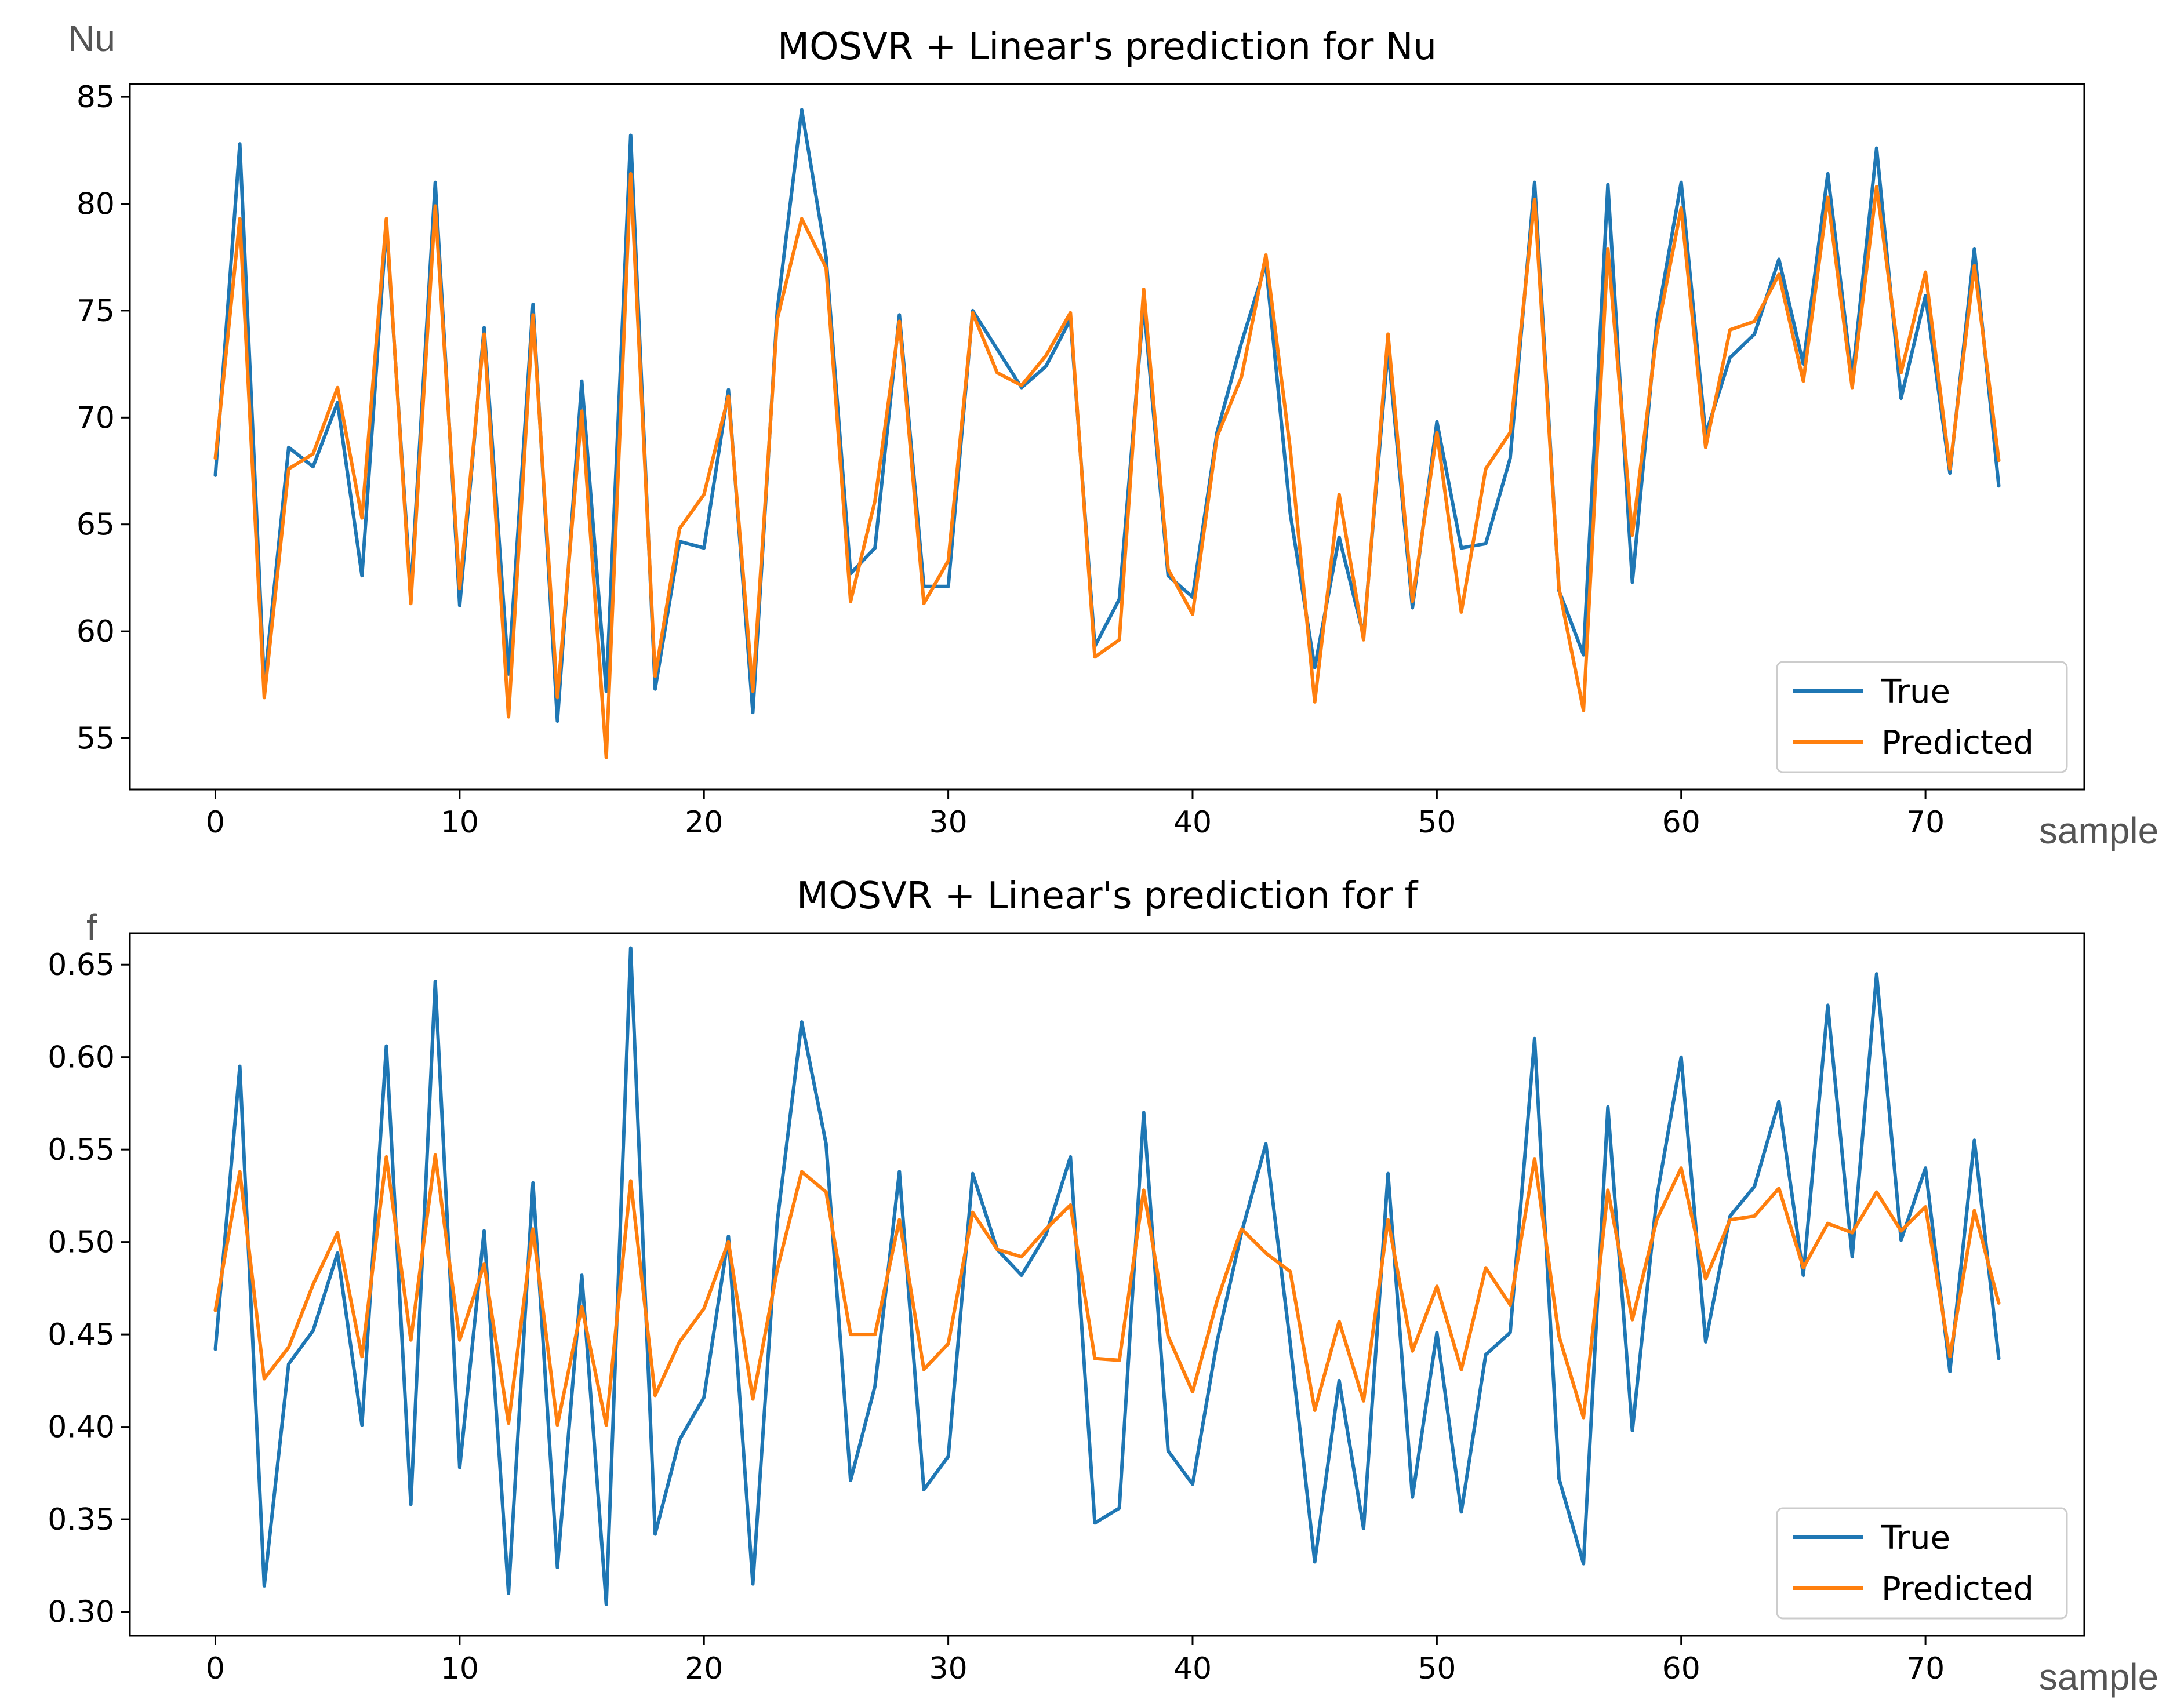 This screenshot has width=2184, height=1703. Describe the element at coordinates (96, 631) in the screenshot. I see `y-tick-label: 60` at that location.